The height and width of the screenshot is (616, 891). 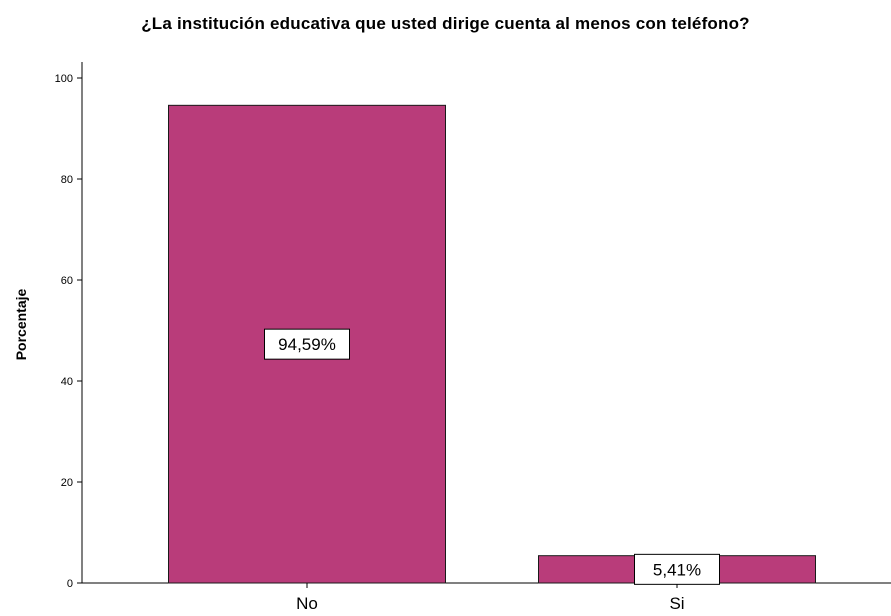 I want to click on y-tick-label: 80, so click(x=67, y=180).